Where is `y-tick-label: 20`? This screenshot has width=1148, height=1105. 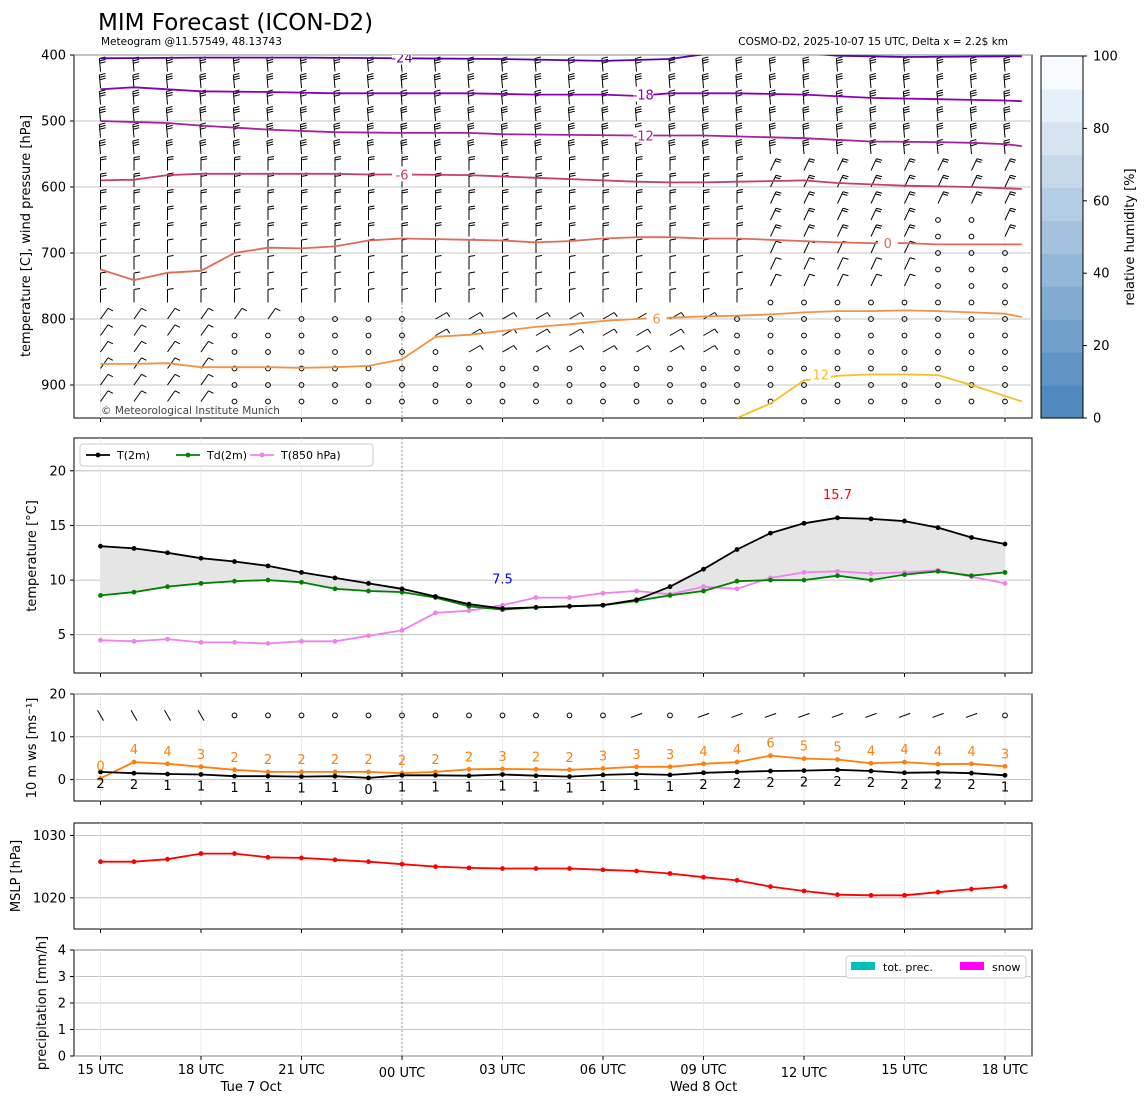
y-tick-label: 20 is located at coordinates (57, 695).